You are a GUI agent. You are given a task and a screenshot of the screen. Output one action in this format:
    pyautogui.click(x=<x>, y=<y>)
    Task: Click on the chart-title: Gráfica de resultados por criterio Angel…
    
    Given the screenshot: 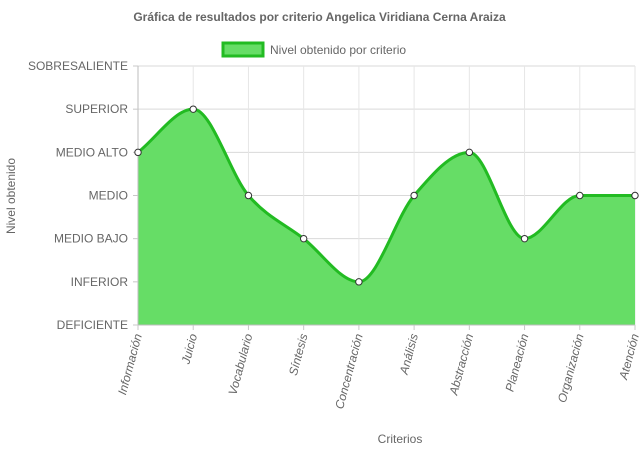 What is the action you would take?
    pyautogui.click(x=319, y=17)
    